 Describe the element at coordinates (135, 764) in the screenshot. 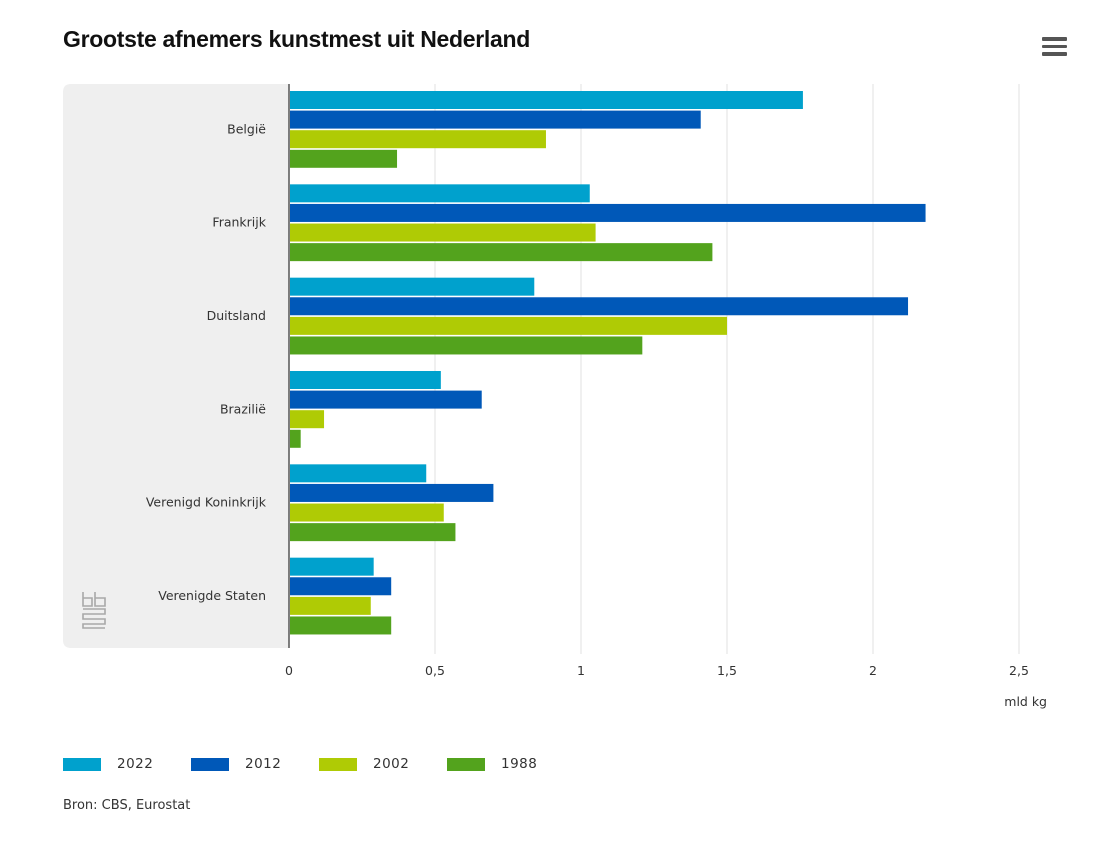

I see `legend-label: 2022` at that location.